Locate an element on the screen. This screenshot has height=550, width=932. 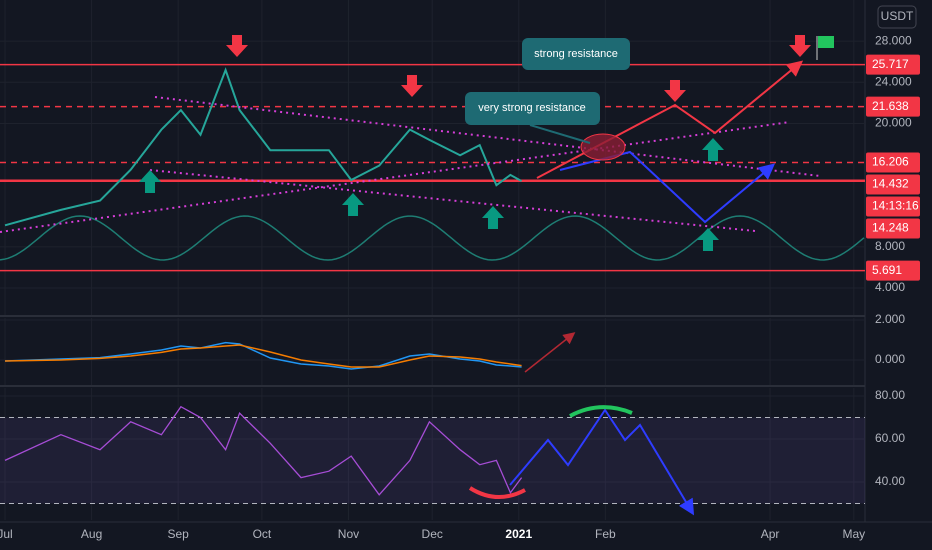
trend-line is located at coordinates (487, 136).